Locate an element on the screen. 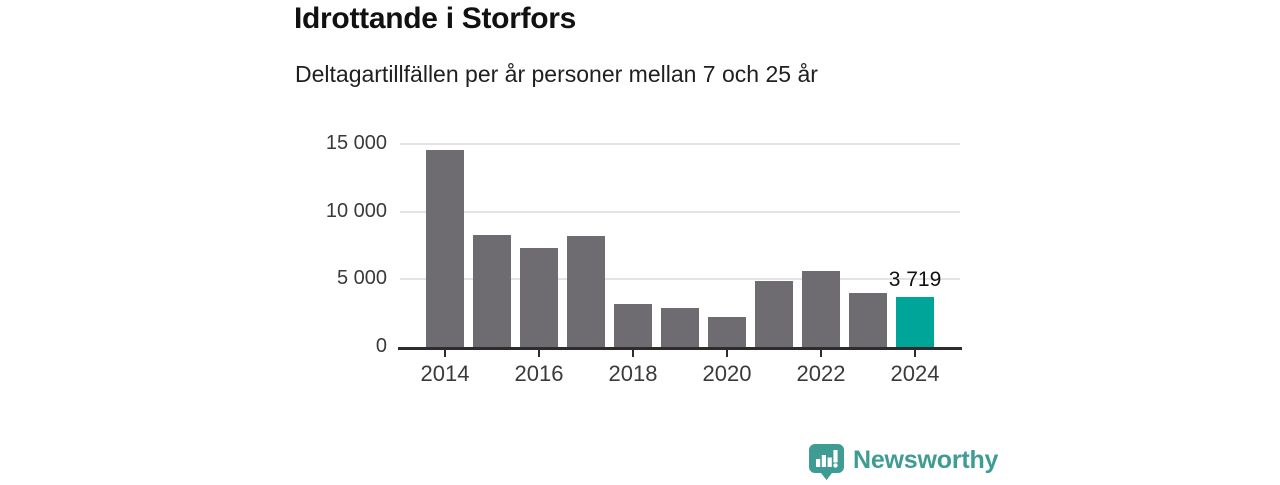 This screenshot has width=1280, height=485. newsworthy-logo-text: Newsworthy is located at coordinates (926, 460).